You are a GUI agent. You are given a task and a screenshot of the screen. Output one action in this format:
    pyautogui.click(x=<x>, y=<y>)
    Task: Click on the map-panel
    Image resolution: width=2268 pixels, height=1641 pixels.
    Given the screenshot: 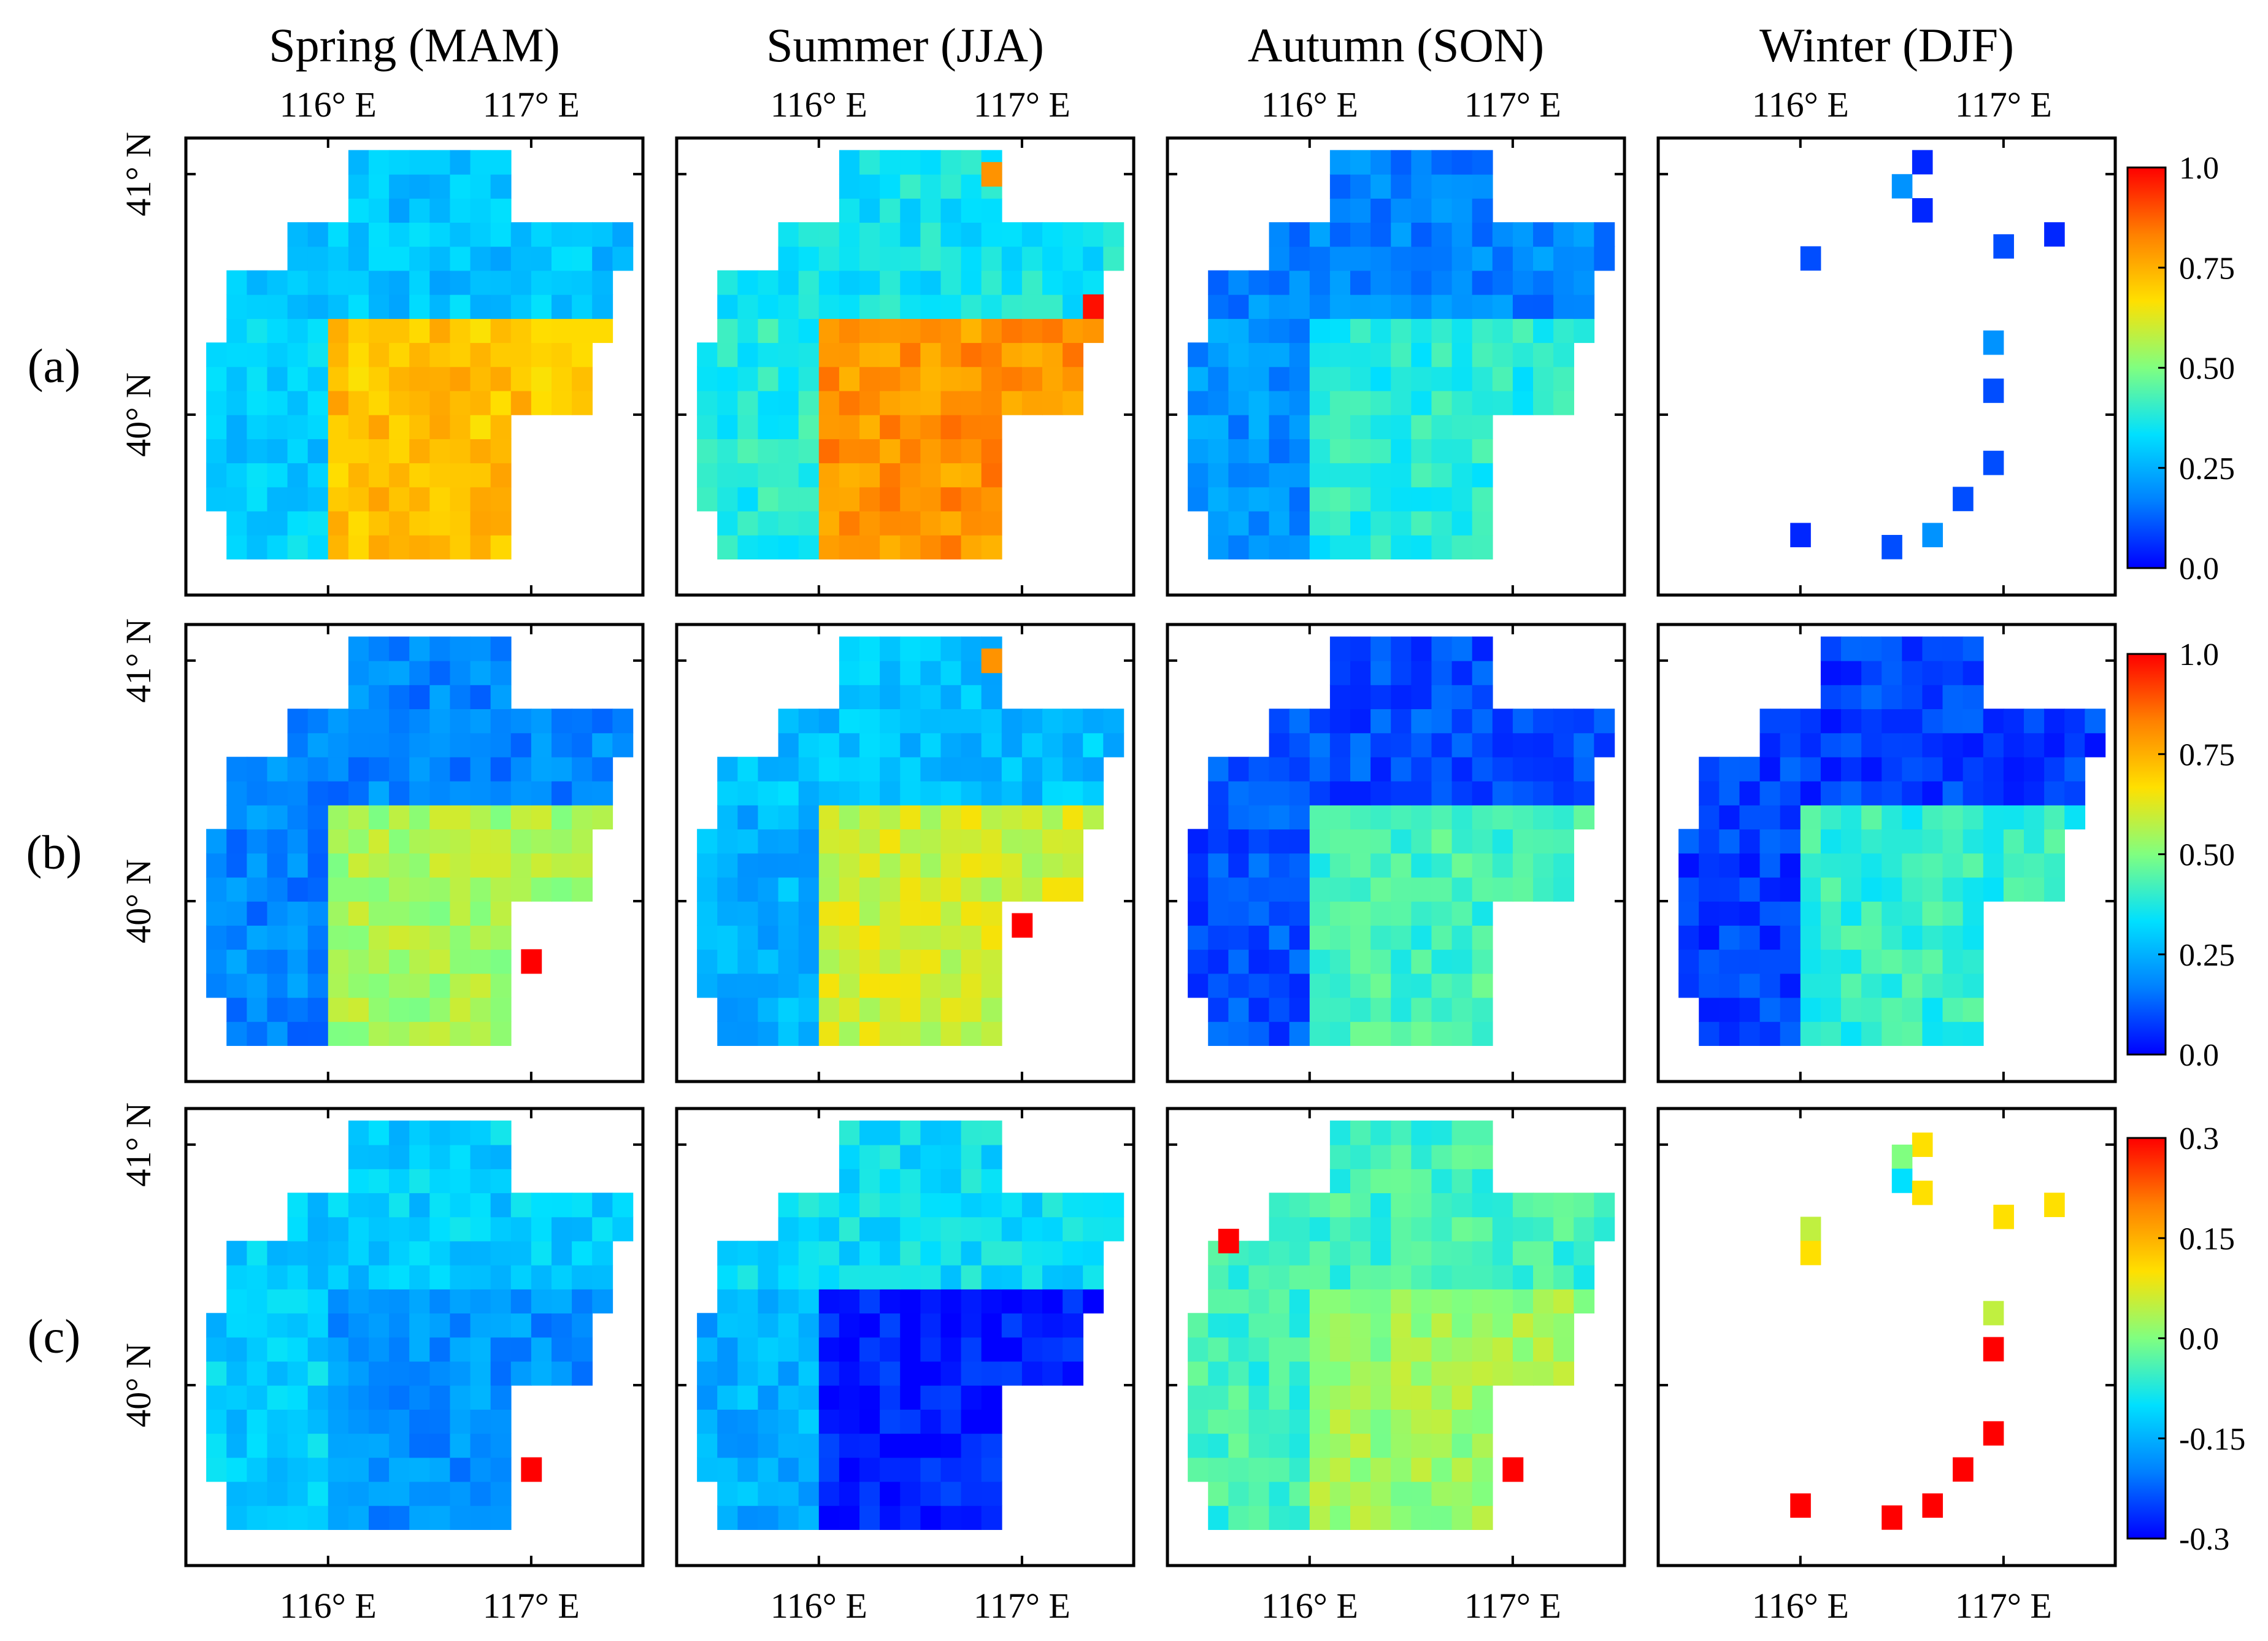 What is the action you would take?
    pyautogui.click(x=1886, y=853)
    